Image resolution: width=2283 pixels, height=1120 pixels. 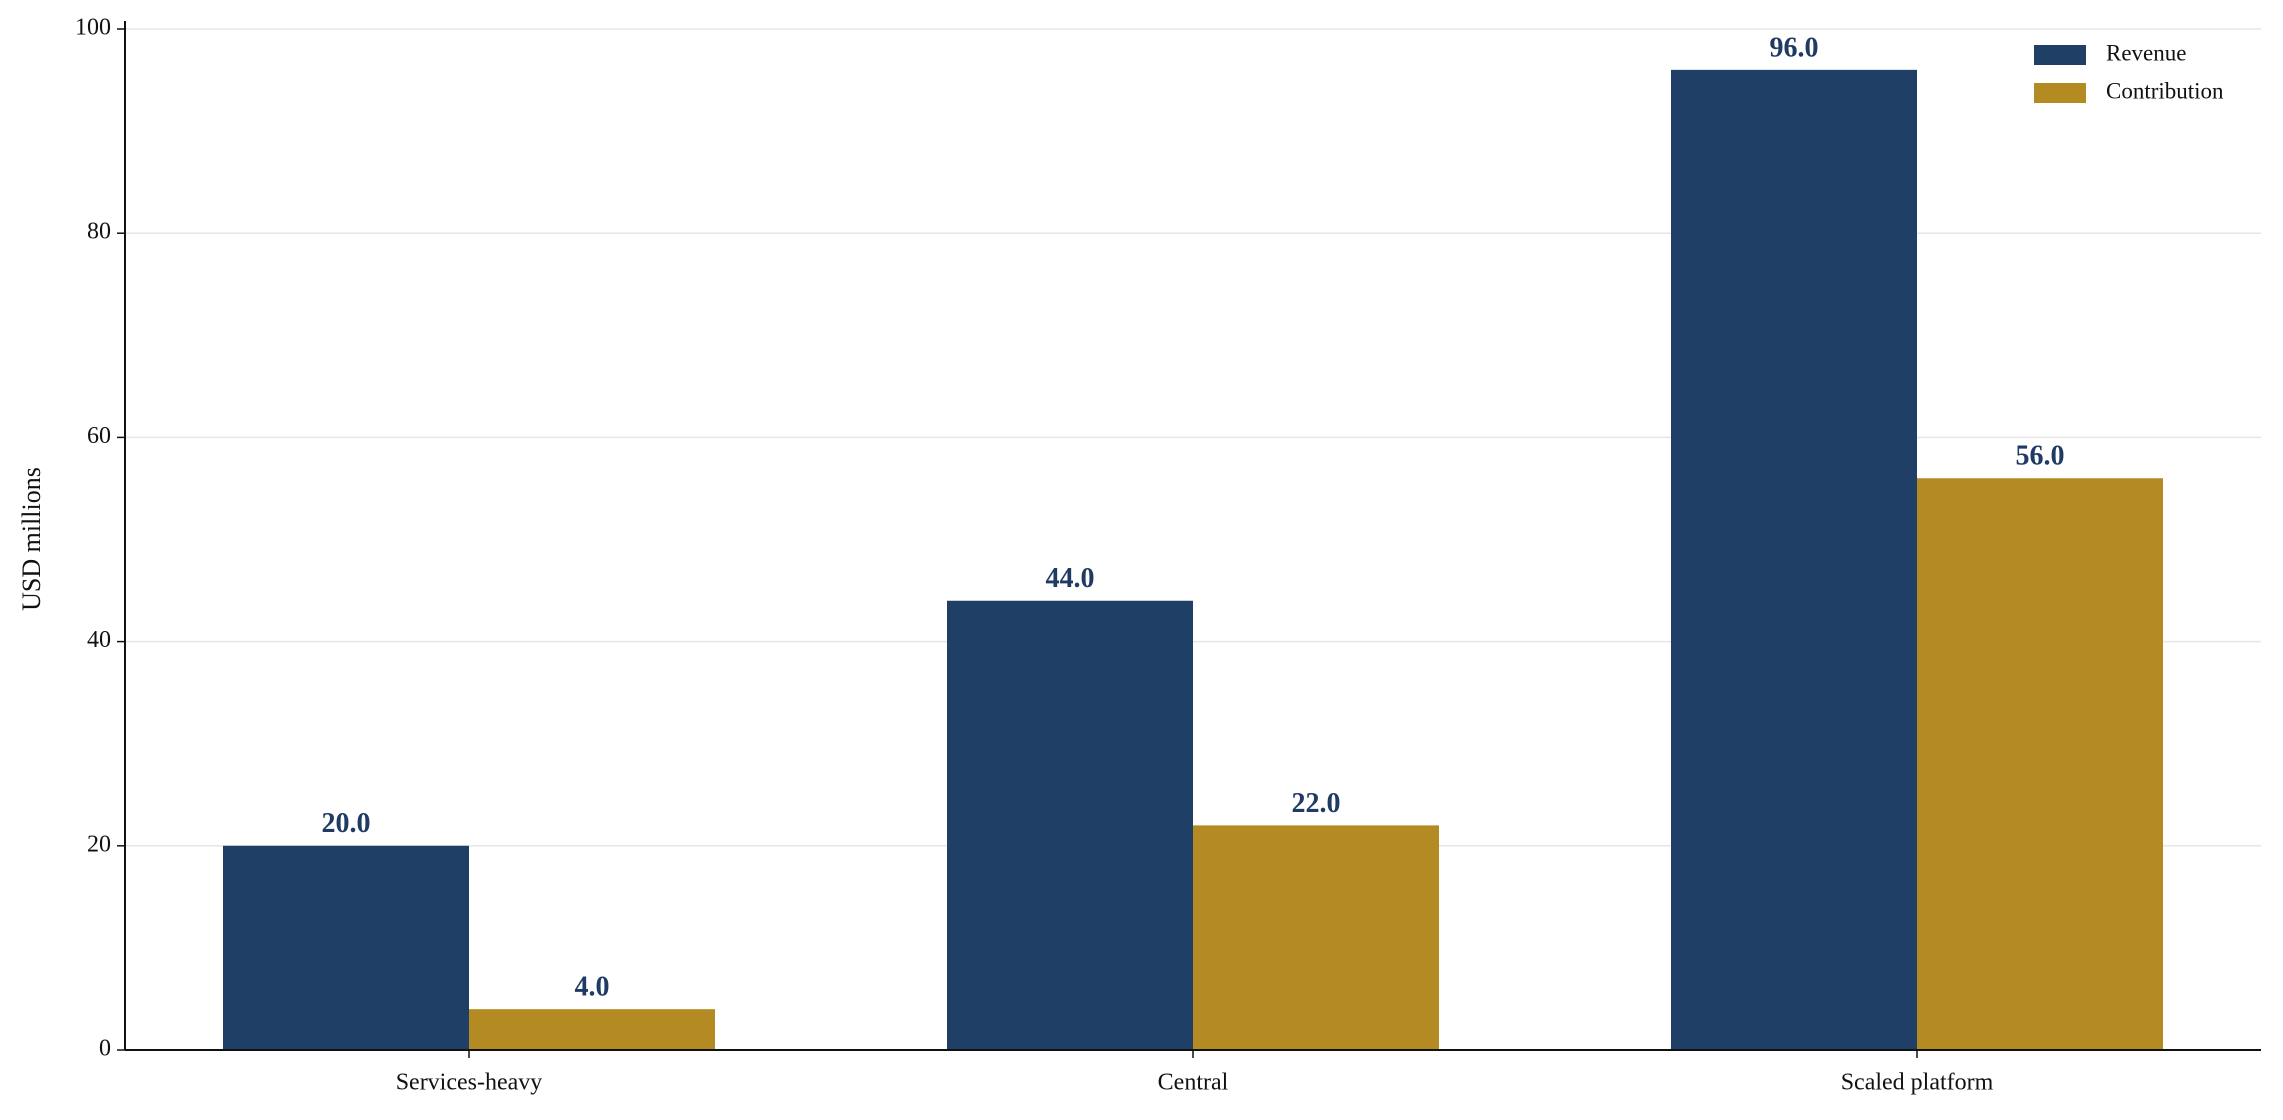 I want to click on y-tick-label: 0, so click(x=105, y=1049).